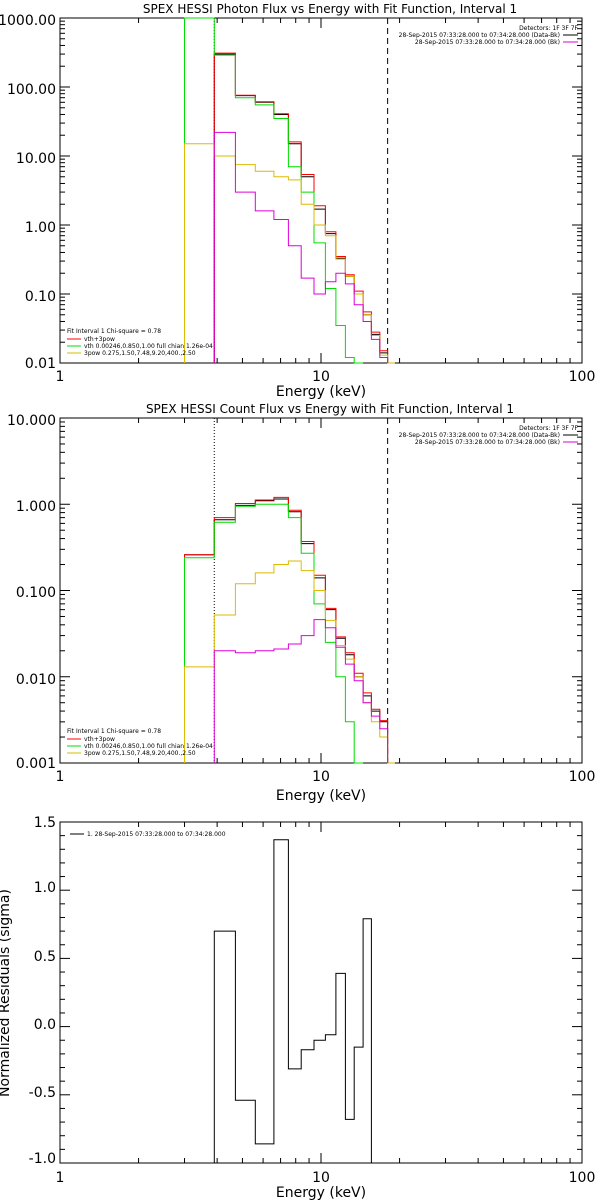 The height and width of the screenshot is (1200, 600). I want to click on y-tick-label: 100.00, so click(31, 90).